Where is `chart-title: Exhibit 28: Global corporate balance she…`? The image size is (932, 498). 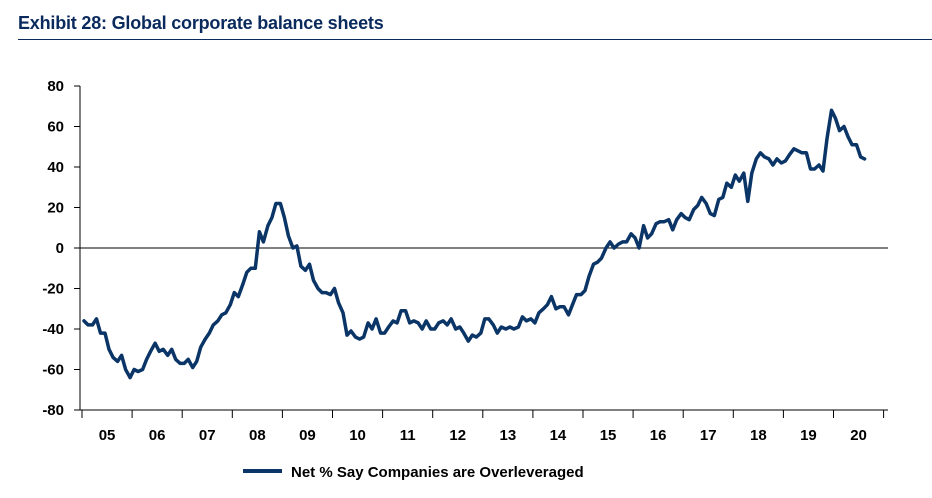
chart-title: Exhibit 28: Global corporate balance she… is located at coordinates (201, 23).